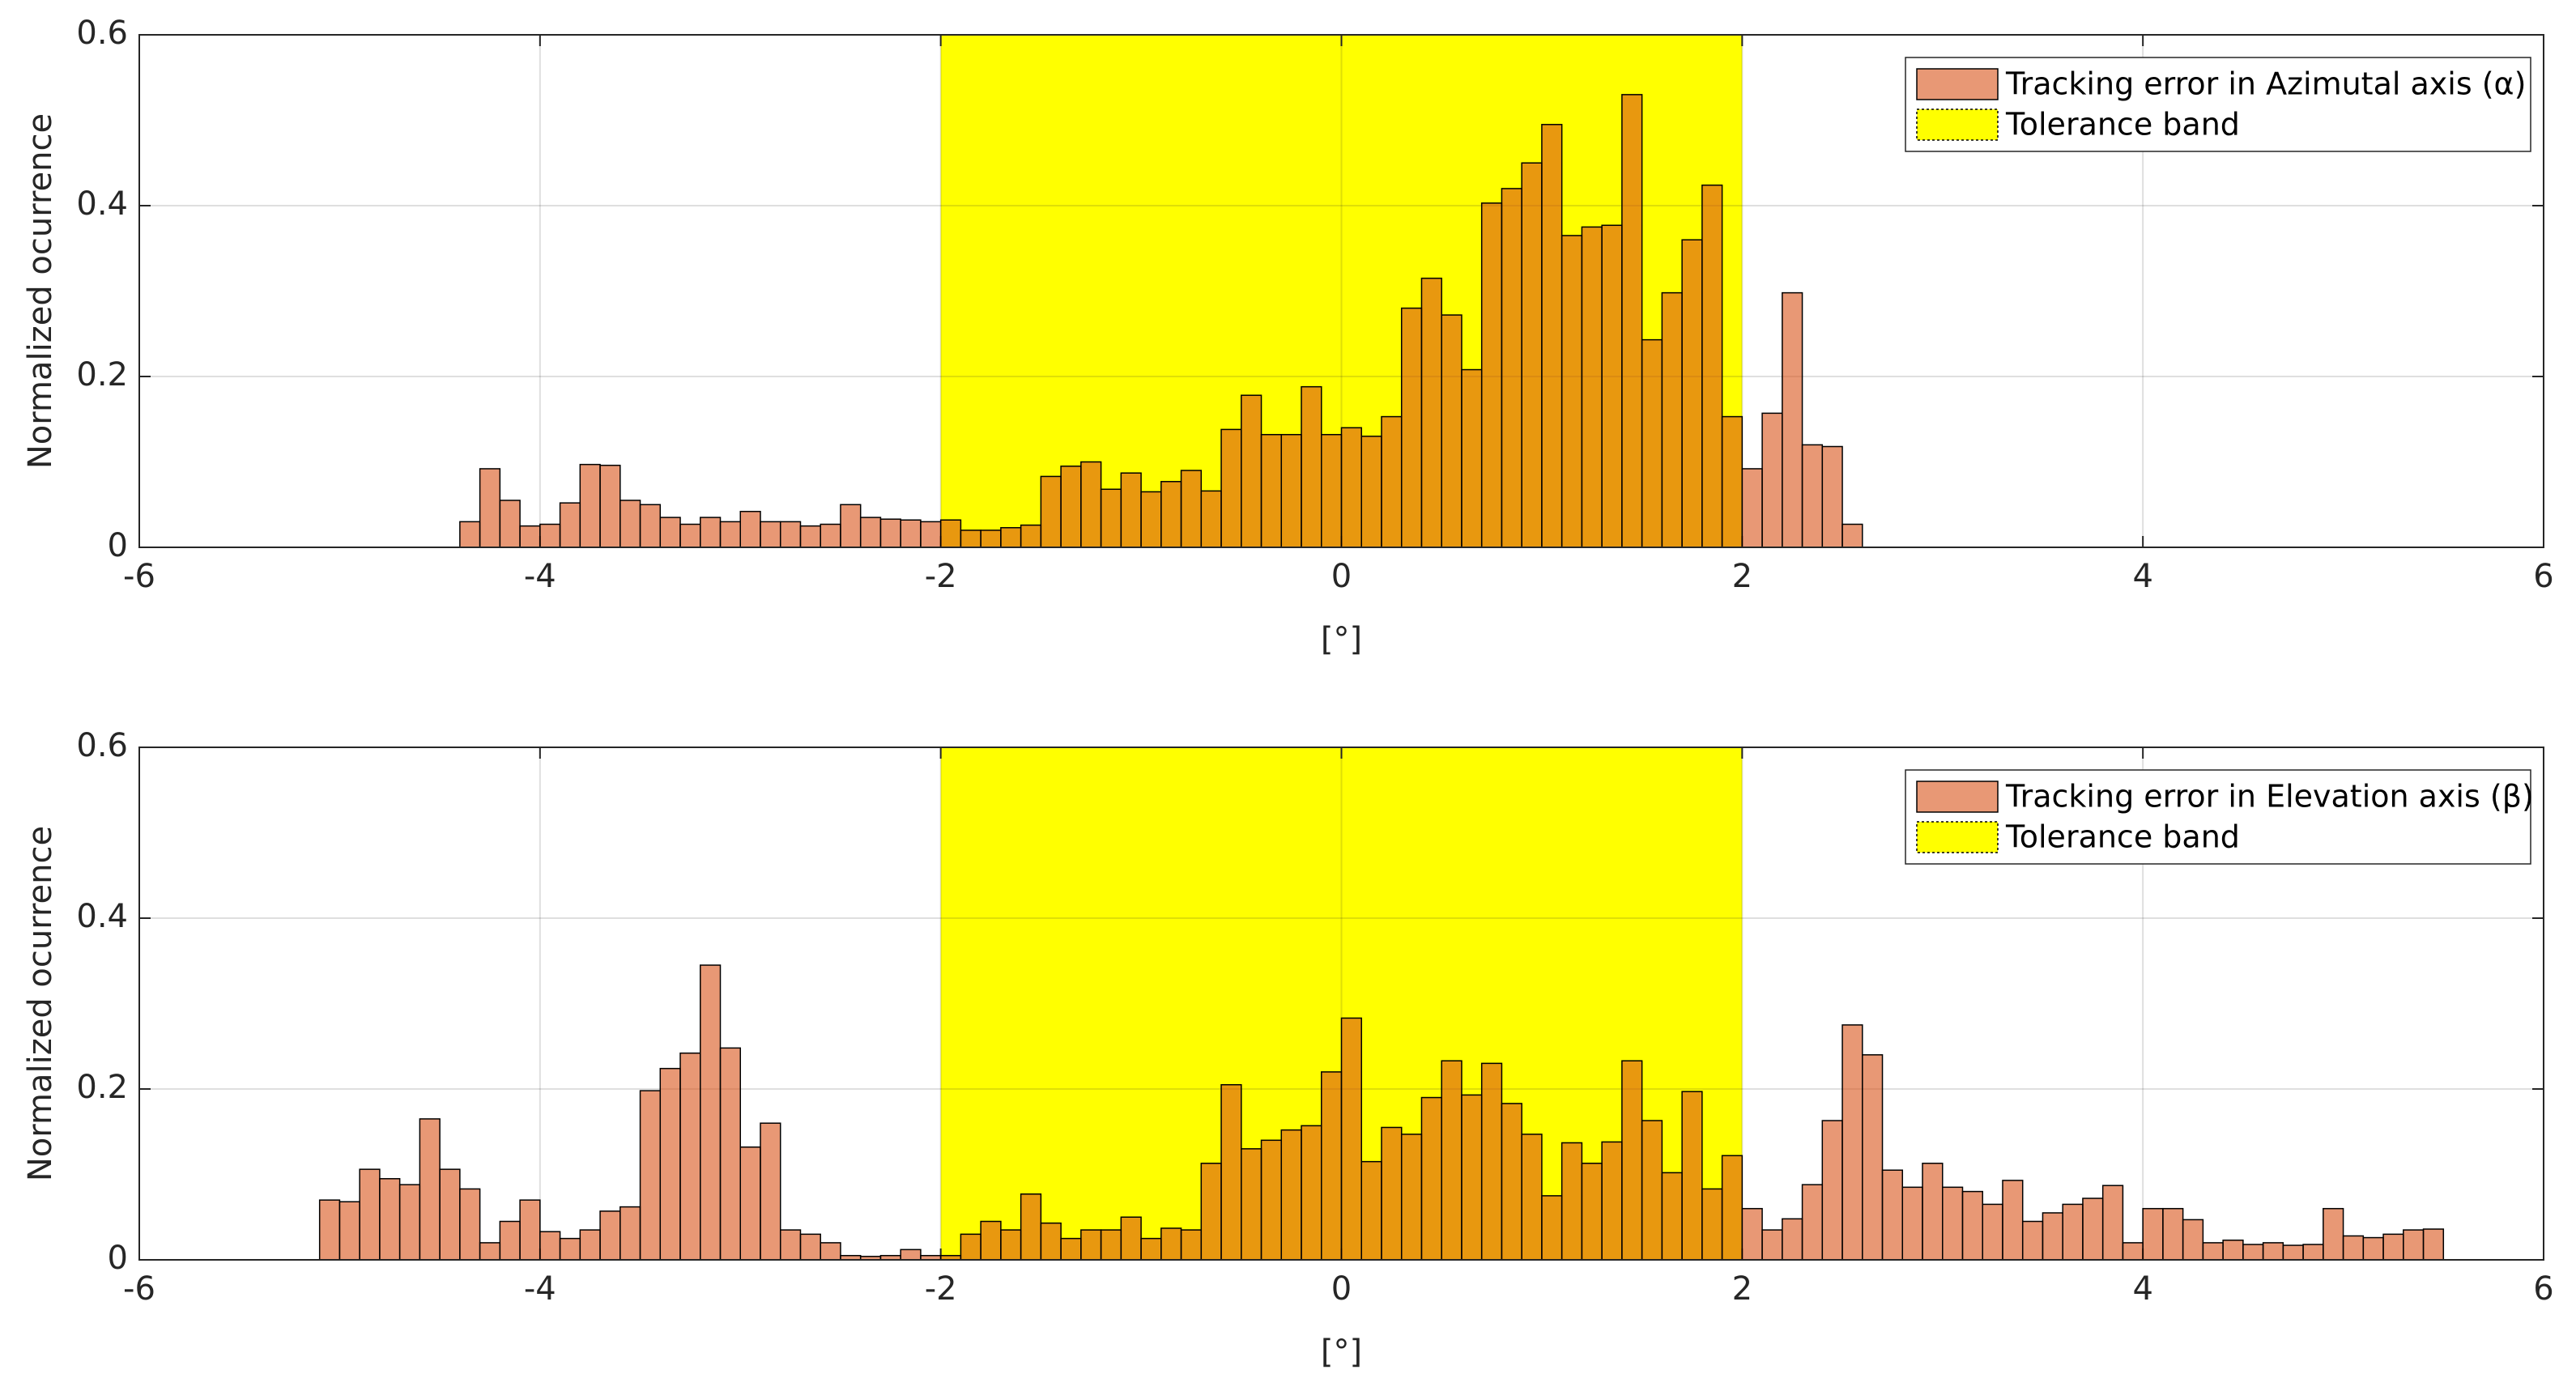 The width and height of the screenshot is (2576, 1391). What do you see at coordinates (2122, 837) in the screenshot?
I see `legend-label: Tolerance band` at bounding box center [2122, 837].